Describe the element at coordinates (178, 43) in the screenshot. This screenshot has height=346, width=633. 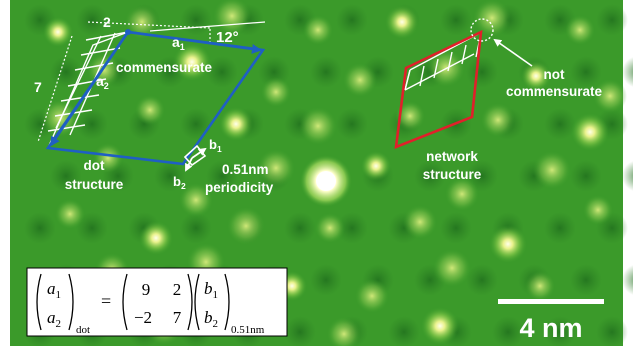
I see `a1-label: a1` at that location.